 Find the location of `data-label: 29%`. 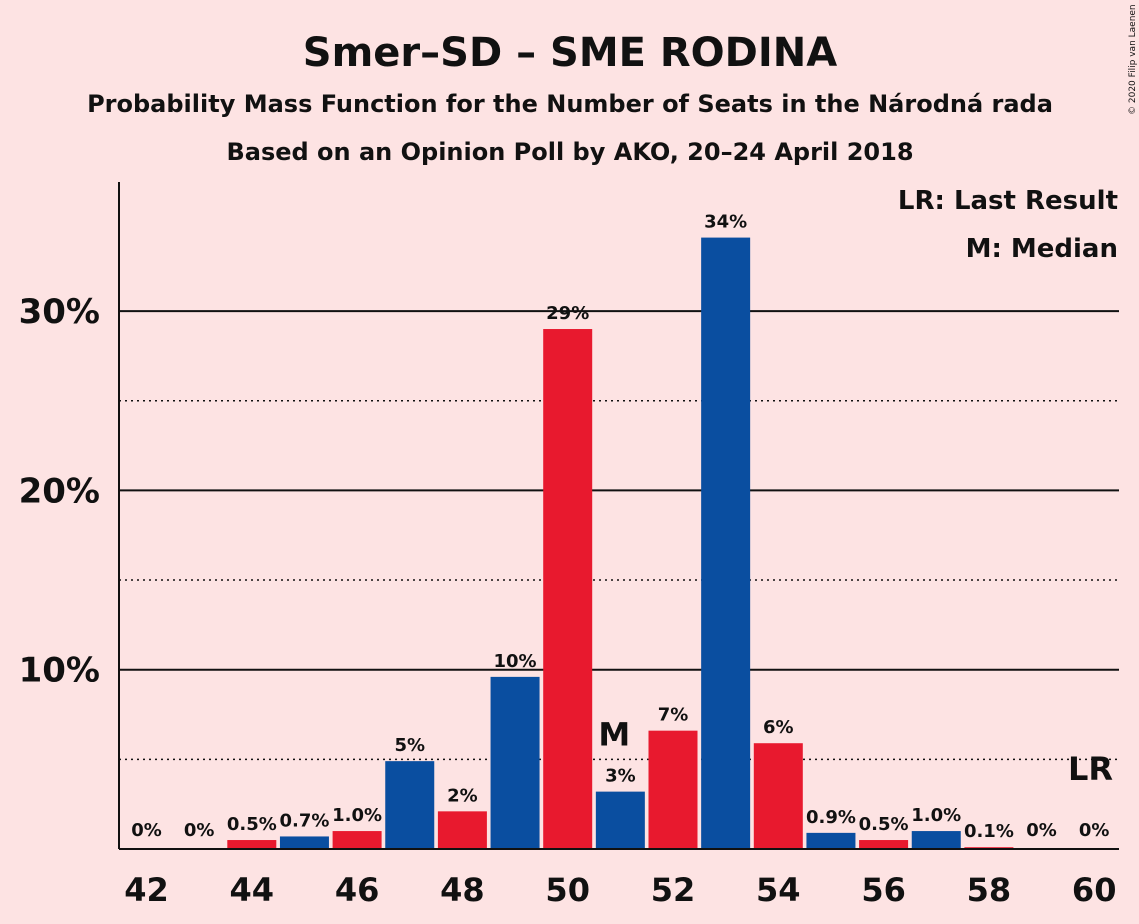

data-label: 29% is located at coordinates (567, 313).